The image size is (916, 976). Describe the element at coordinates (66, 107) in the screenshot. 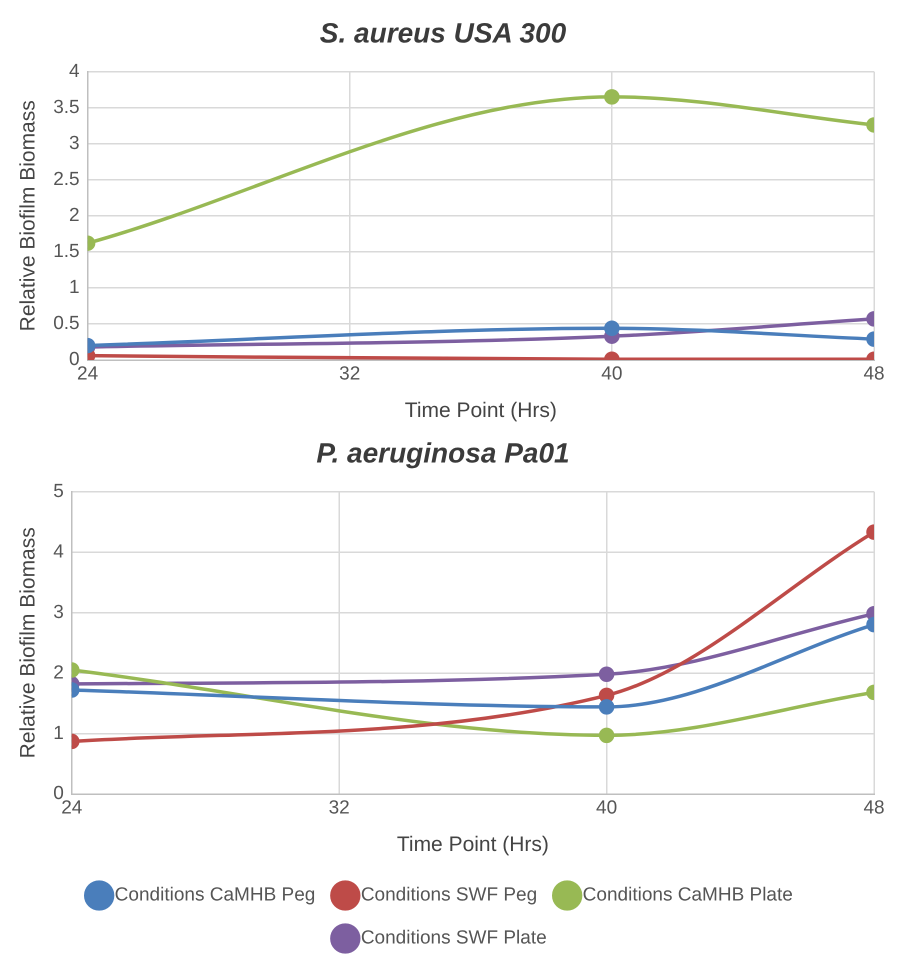

I see `y-tick-label: 3.5` at that location.